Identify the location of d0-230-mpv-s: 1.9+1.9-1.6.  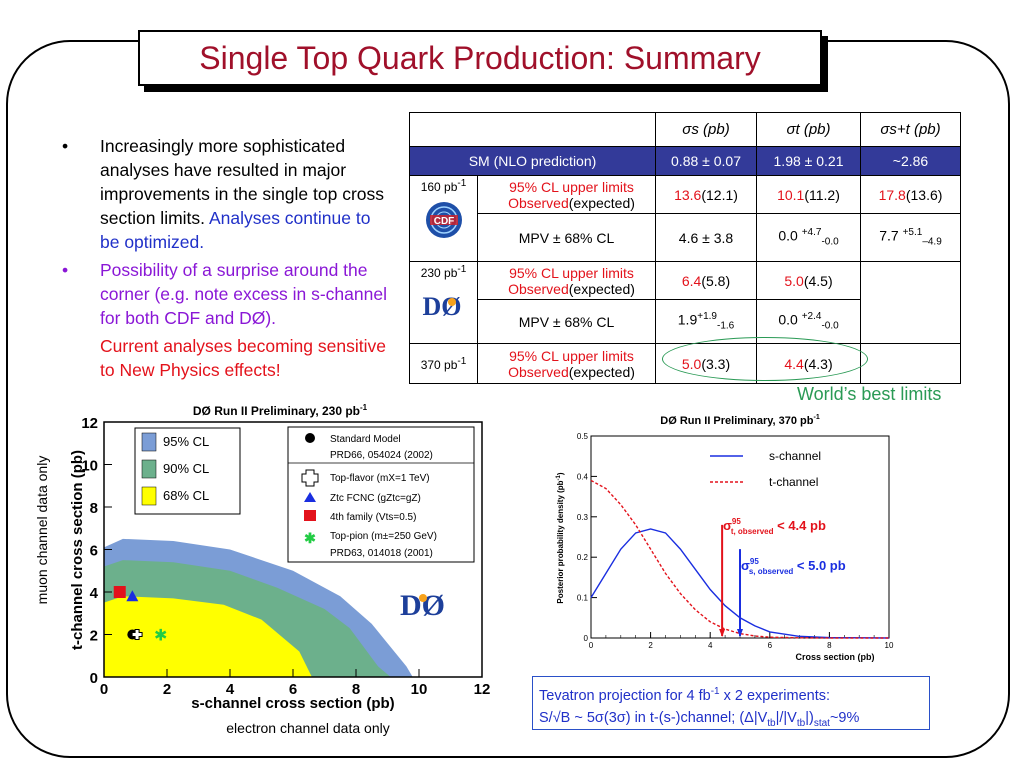
(706, 321).